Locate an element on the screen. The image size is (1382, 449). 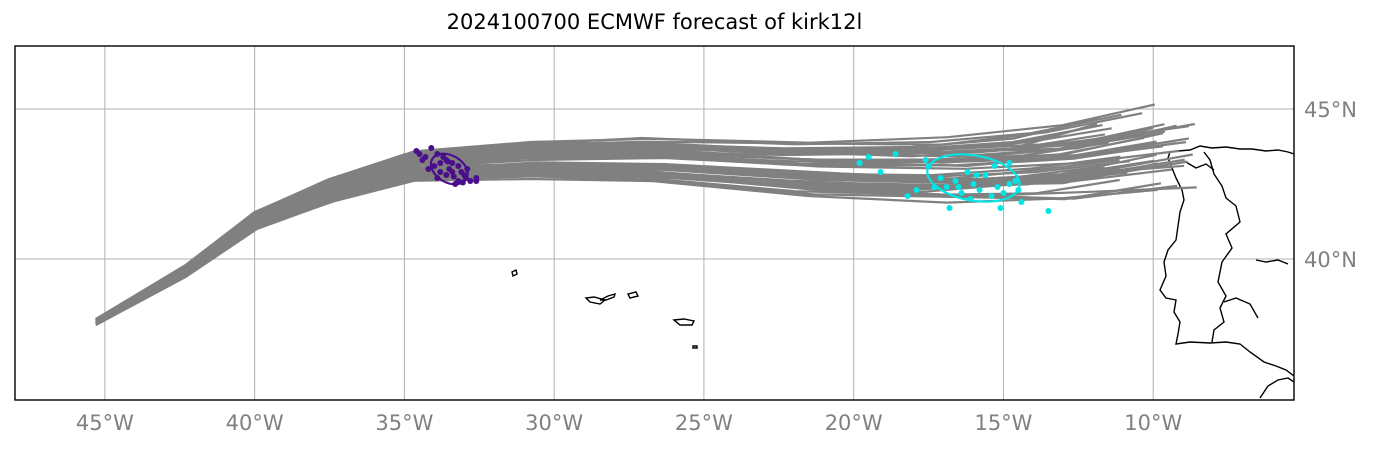
azores-terceira is located at coordinates (633, 295).